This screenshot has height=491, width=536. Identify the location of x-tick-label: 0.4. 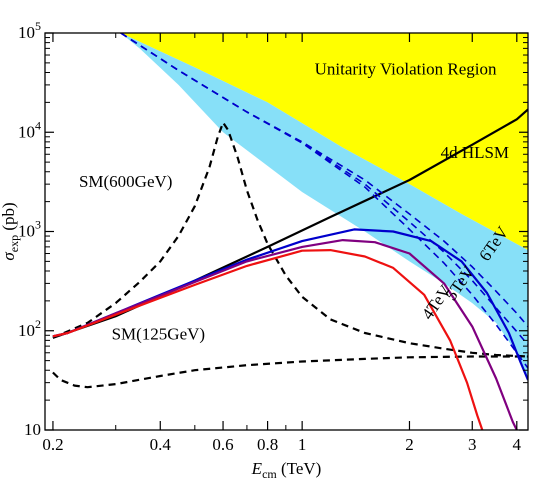
(161, 444).